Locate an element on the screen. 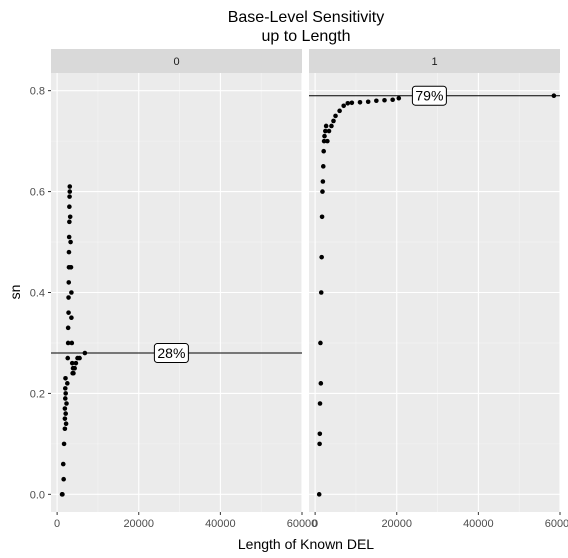 This screenshot has height=558, width=568. y-tick-label: 0.8 is located at coordinates (37, 92).